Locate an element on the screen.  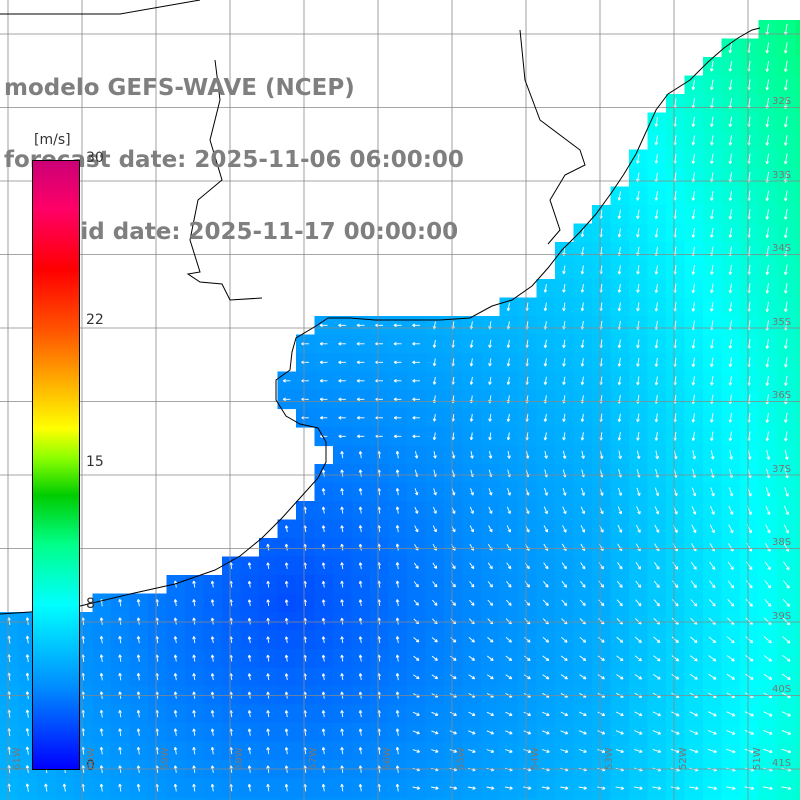
longitude-label: 53W is located at coordinates (609, 758).